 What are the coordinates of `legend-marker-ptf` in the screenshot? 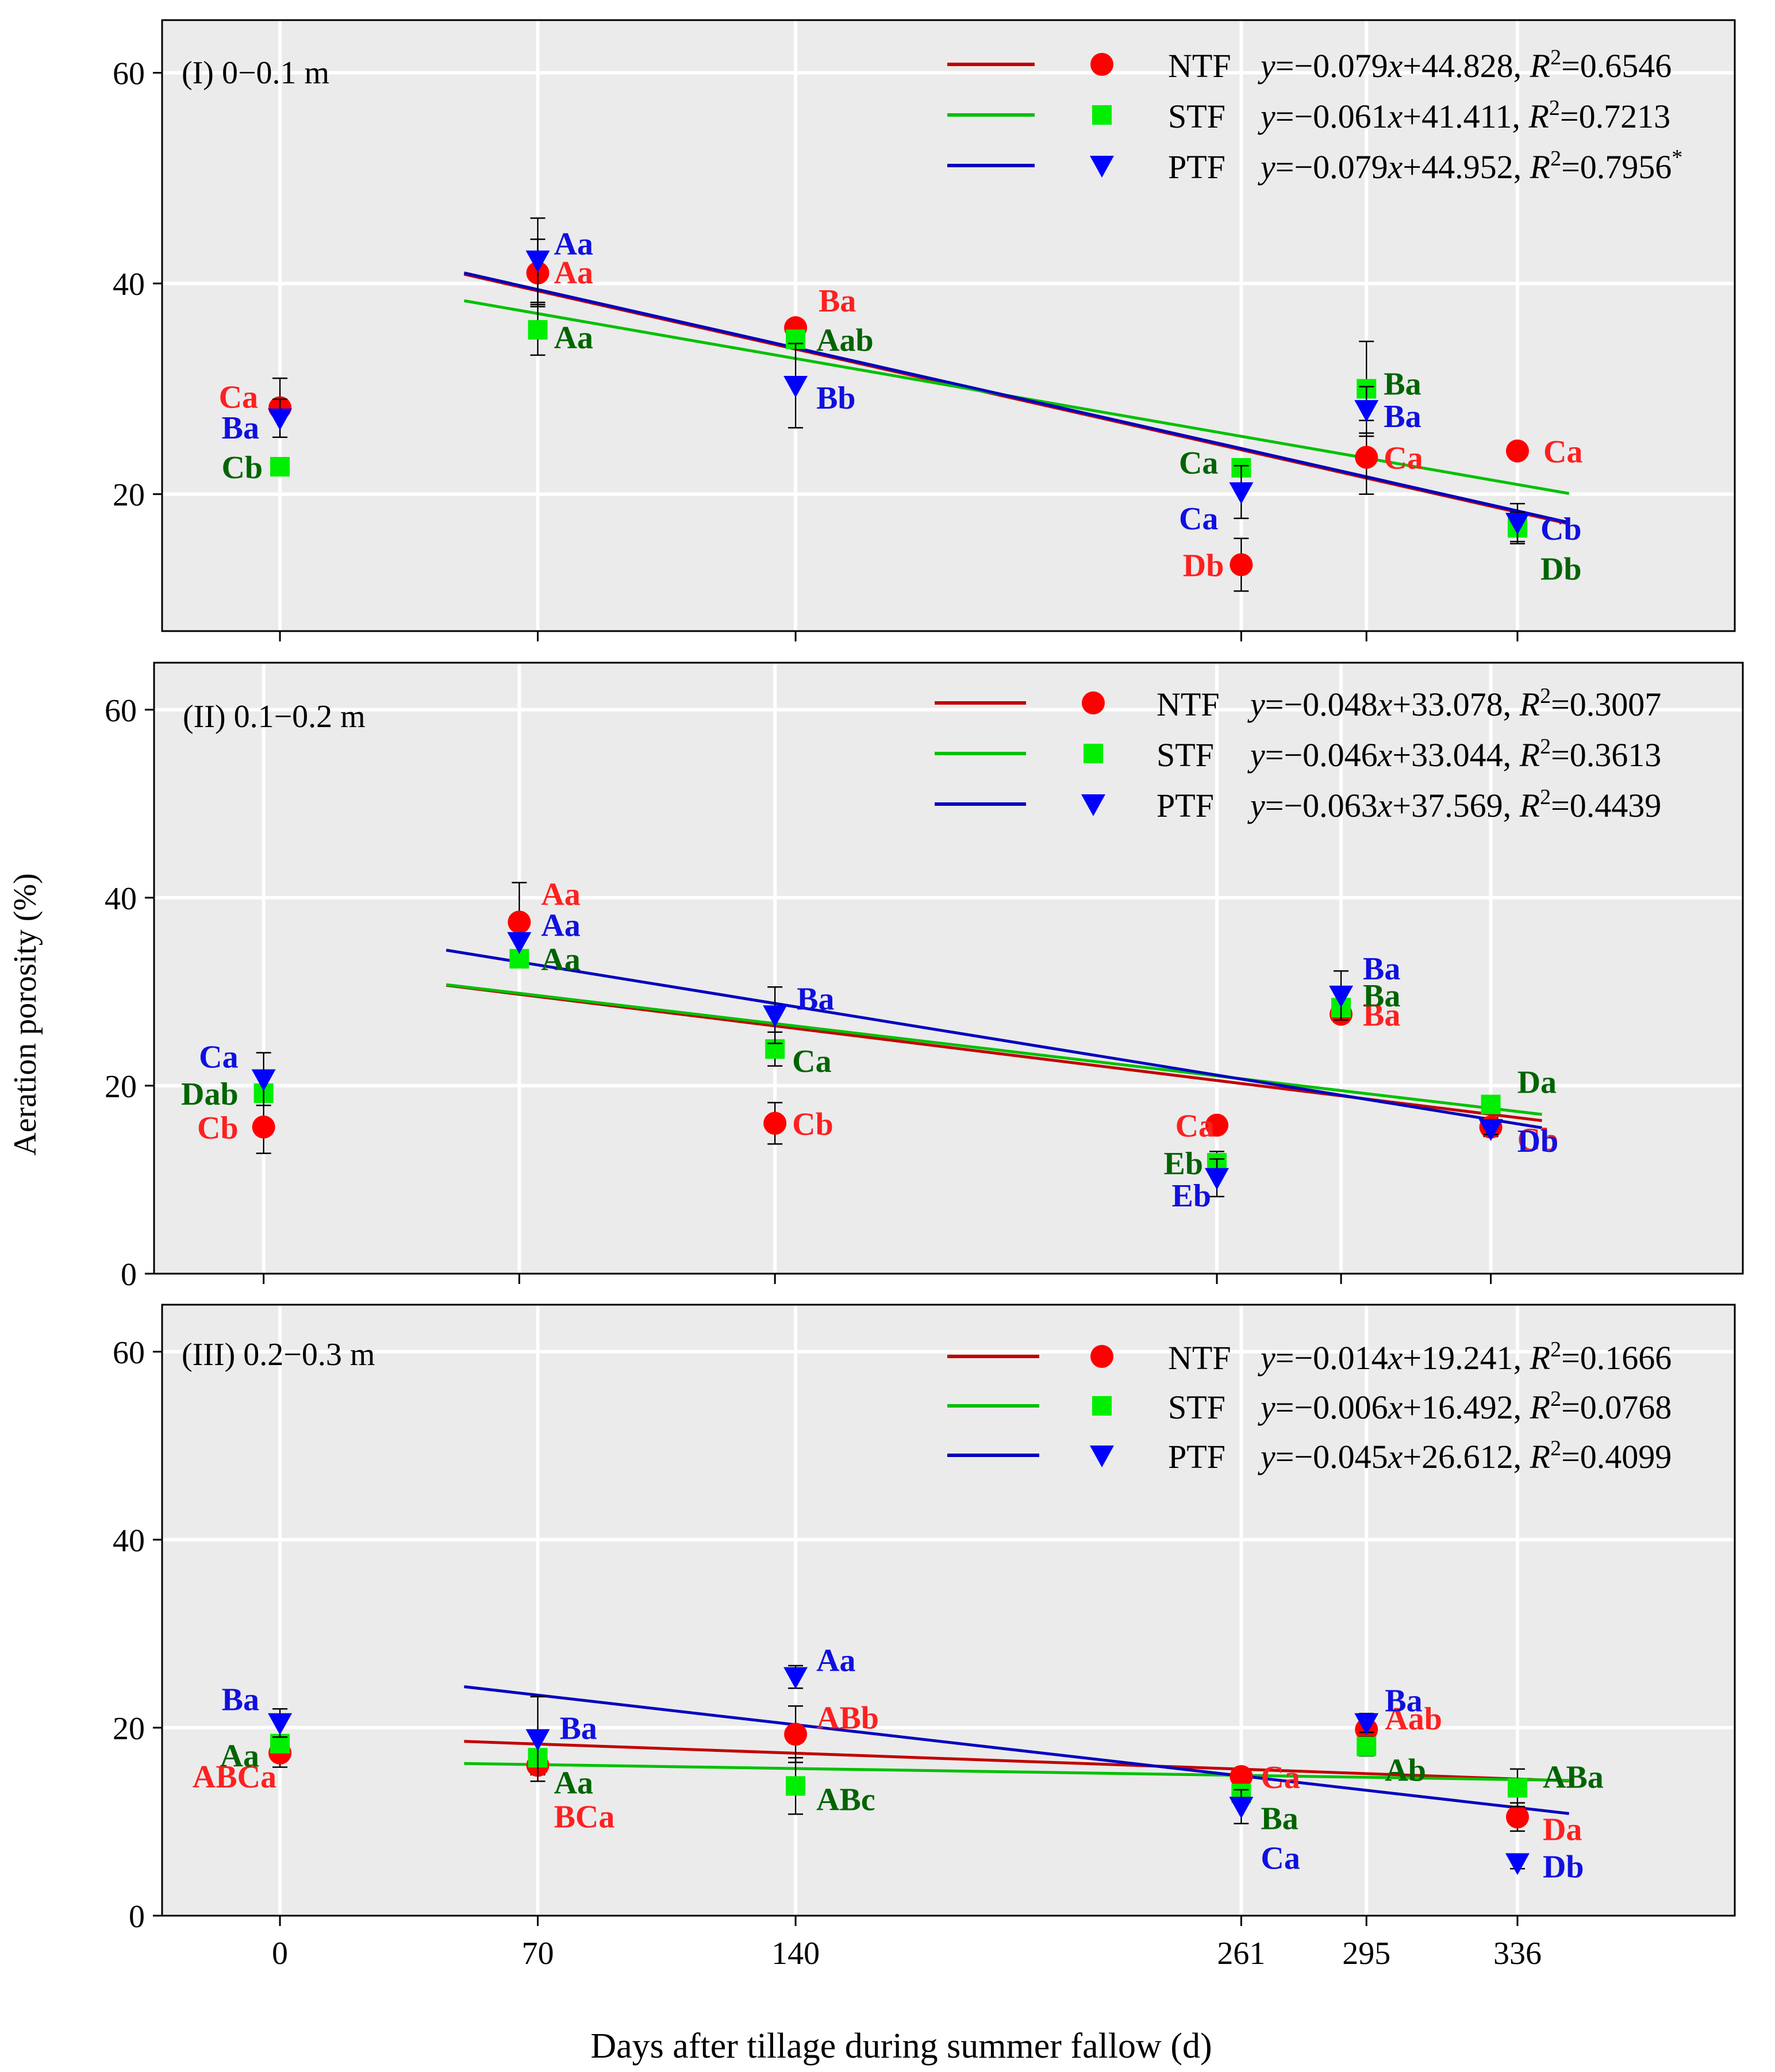 It's located at (1102, 1456).